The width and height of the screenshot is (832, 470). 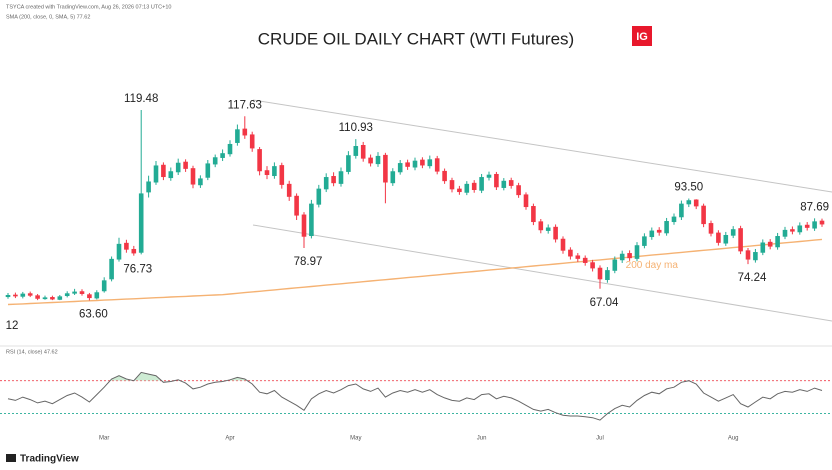 What do you see at coordinates (733, 439) in the screenshot?
I see `x-tick-label: Aug` at bounding box center [733, 439].